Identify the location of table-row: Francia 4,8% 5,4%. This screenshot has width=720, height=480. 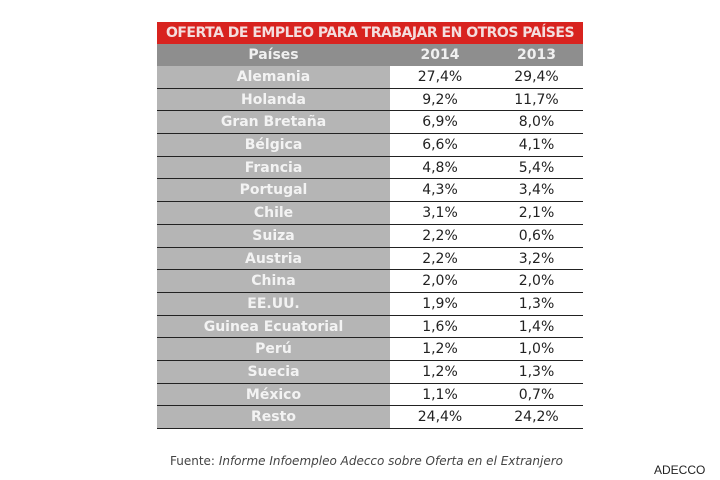
(370, 168).